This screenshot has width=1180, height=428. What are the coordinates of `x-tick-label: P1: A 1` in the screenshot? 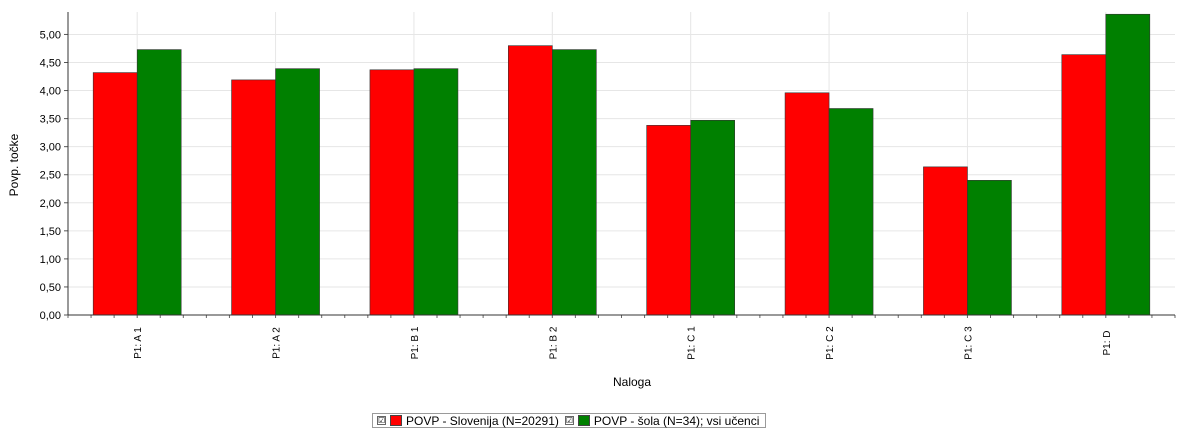 It's located at (138, 343).